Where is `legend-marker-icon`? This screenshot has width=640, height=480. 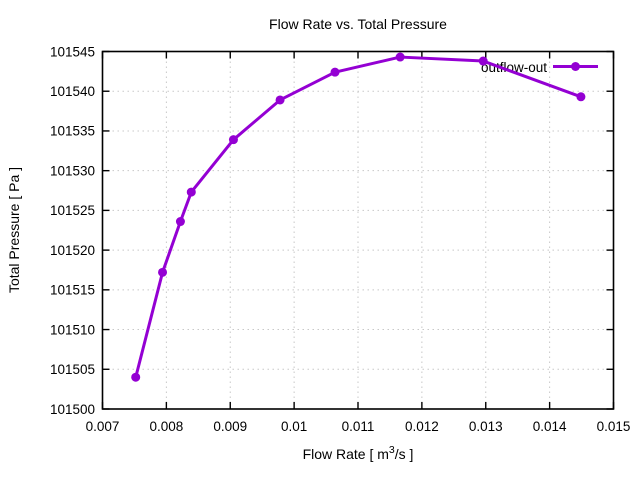 legend-marker-icon is located at coordinates (575, 66).